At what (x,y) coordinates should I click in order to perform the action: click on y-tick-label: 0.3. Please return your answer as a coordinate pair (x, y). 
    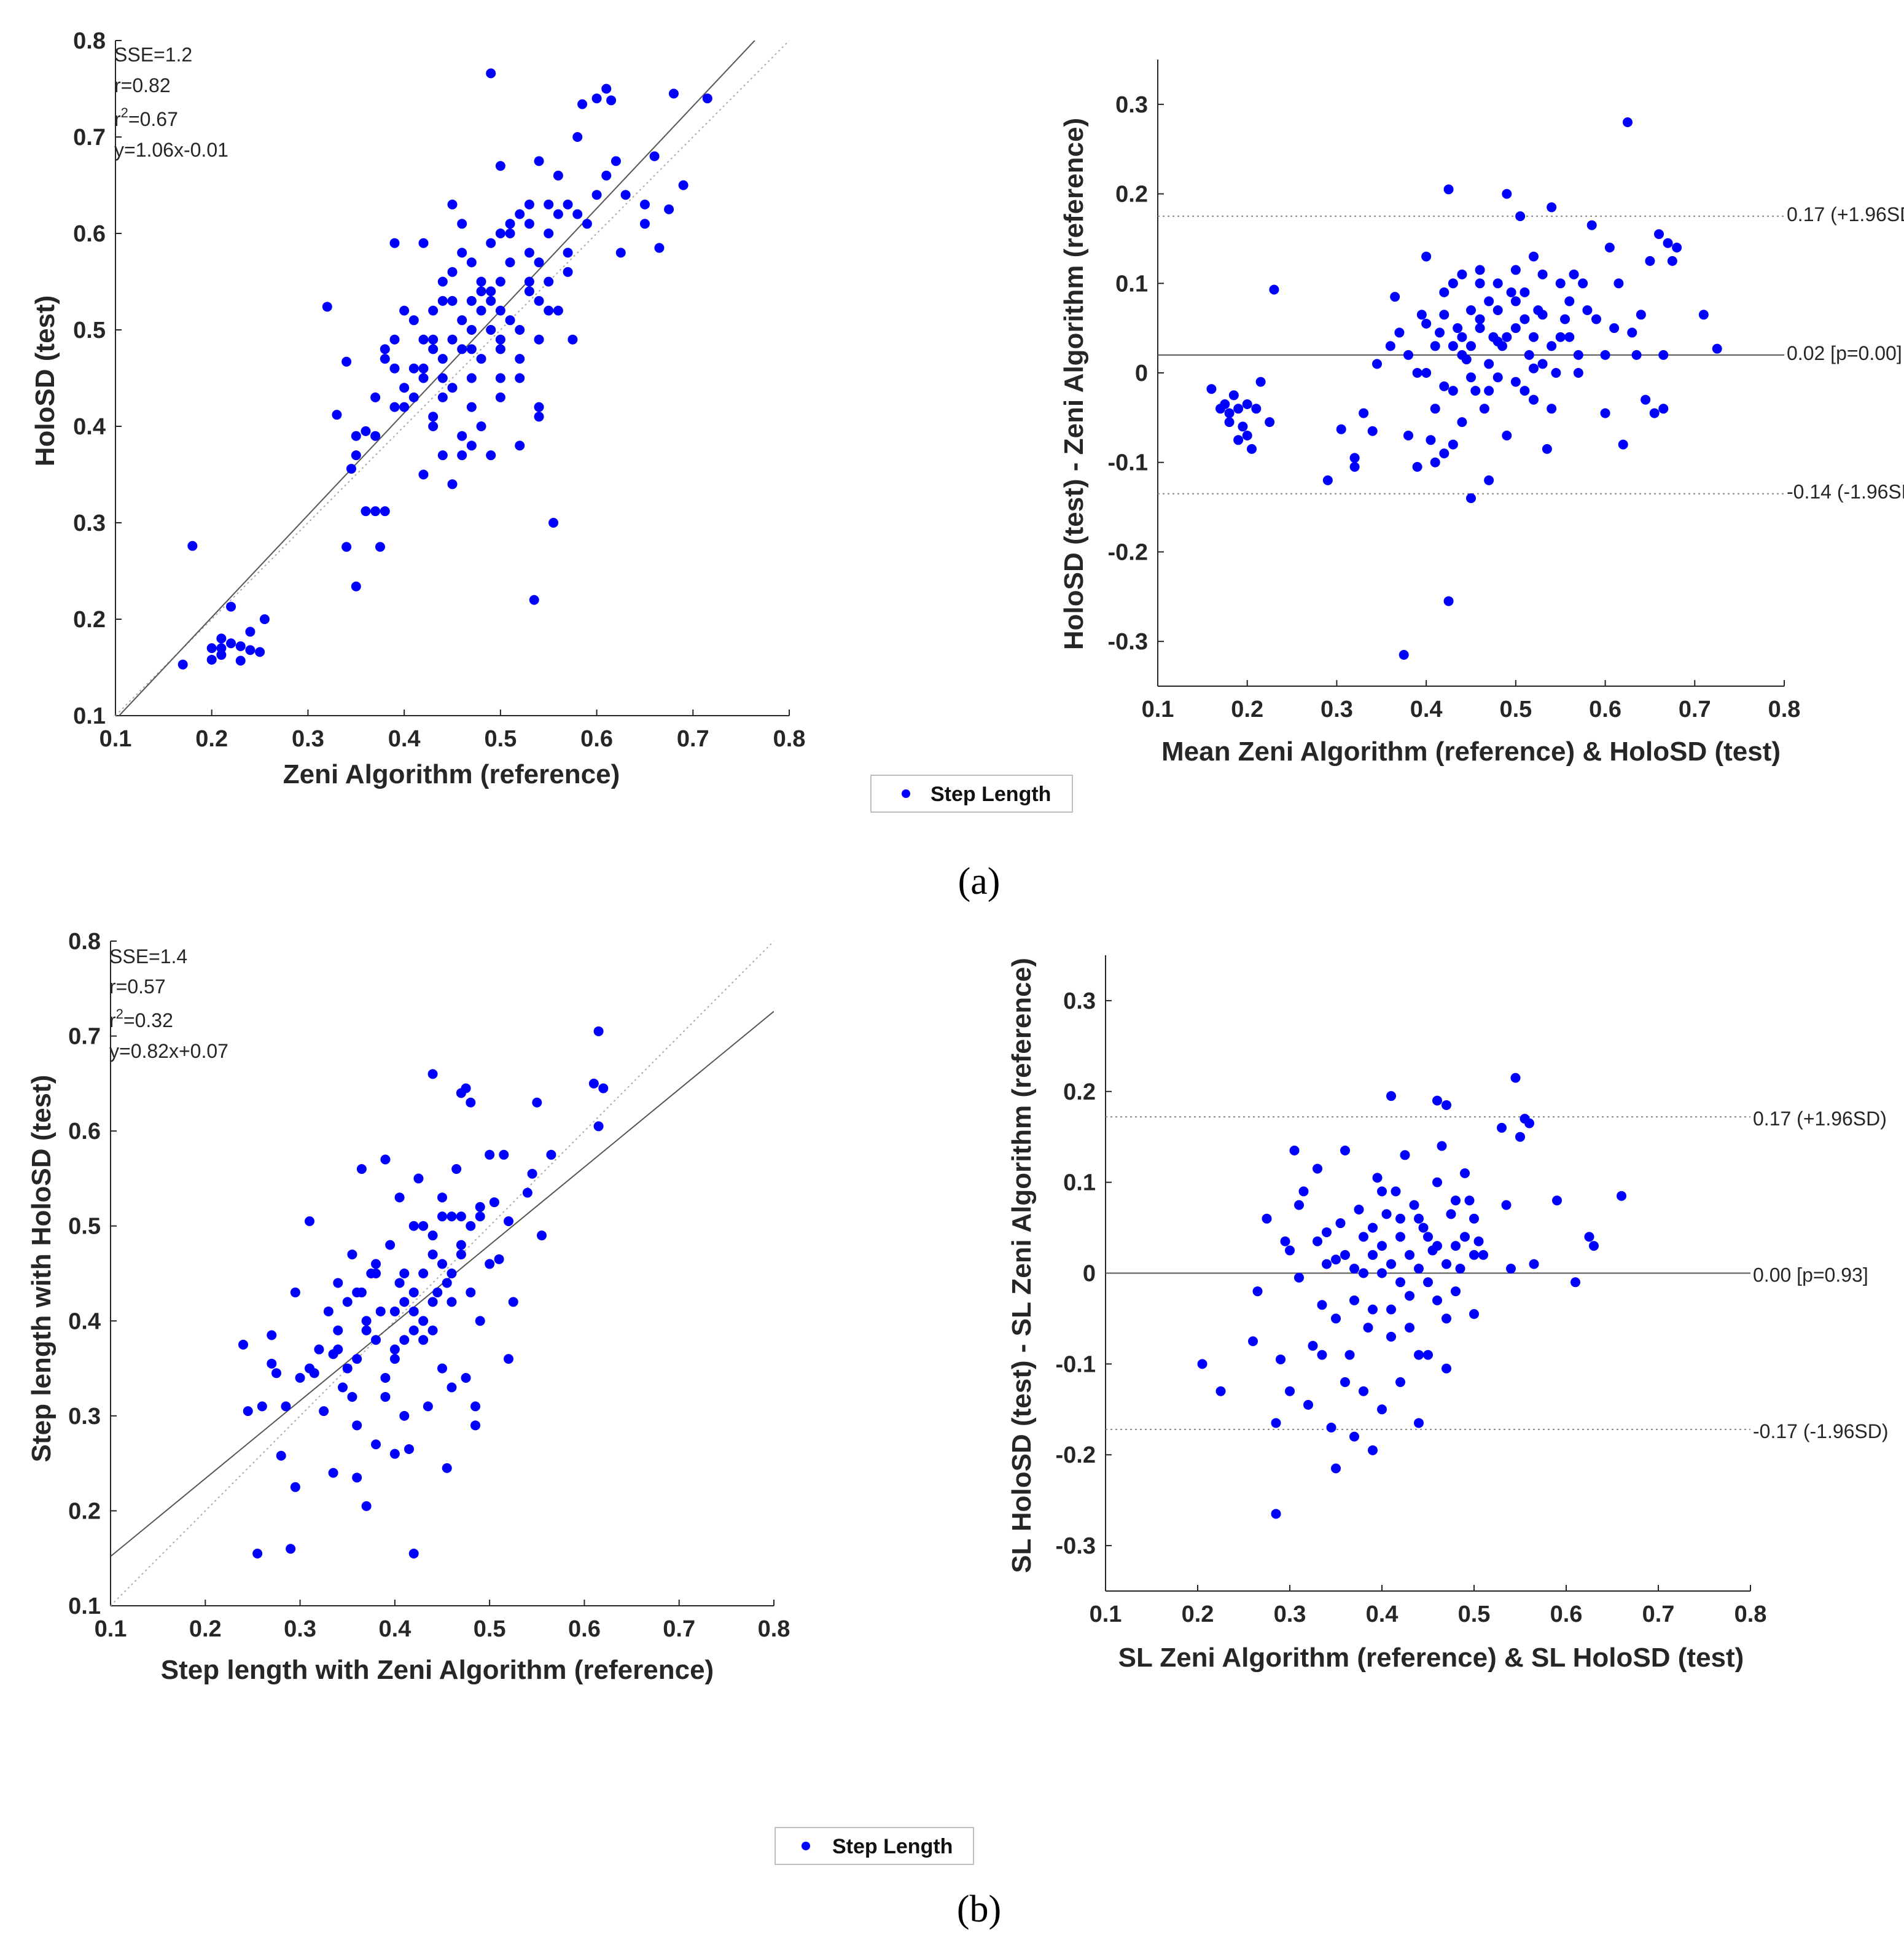
    Looking at the image, I should click on (89, 523).